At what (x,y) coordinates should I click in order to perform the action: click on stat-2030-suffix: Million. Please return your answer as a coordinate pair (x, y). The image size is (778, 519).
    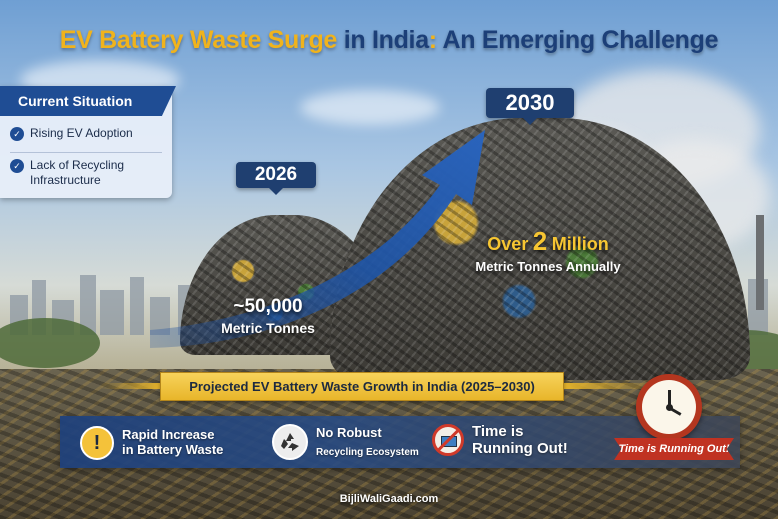
    Looking at the image, I should click on (580, 244).